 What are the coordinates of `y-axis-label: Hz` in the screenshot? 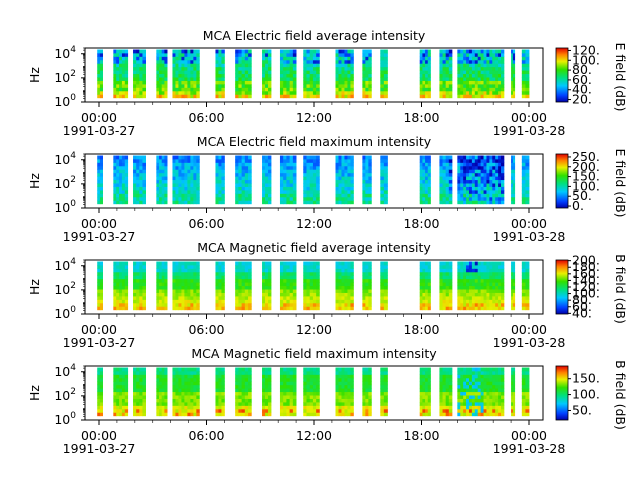 It's located at (34, 75).